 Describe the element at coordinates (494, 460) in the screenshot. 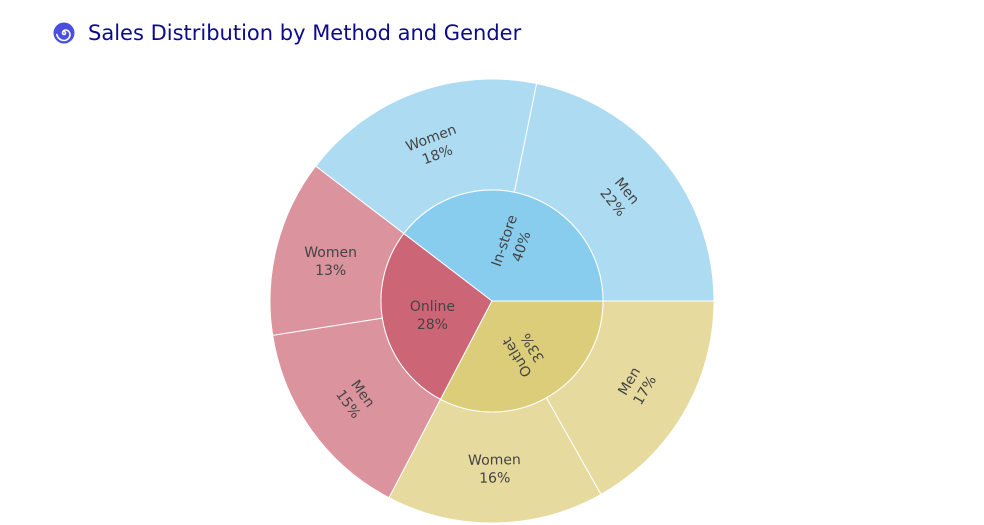

I see `label-outlet-women-name: Women` at that location.